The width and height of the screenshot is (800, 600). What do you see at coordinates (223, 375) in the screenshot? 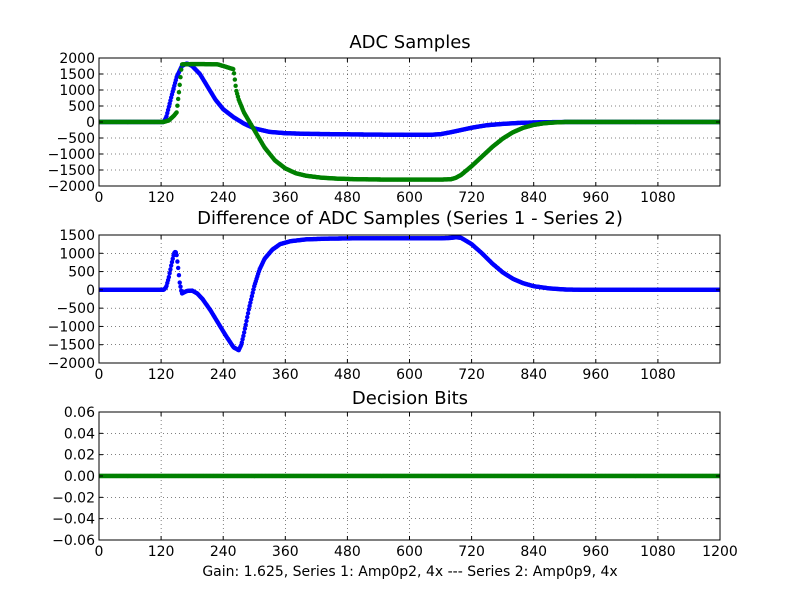
I see `difference-xtick-label: 240` at bounding box center [223, 375].